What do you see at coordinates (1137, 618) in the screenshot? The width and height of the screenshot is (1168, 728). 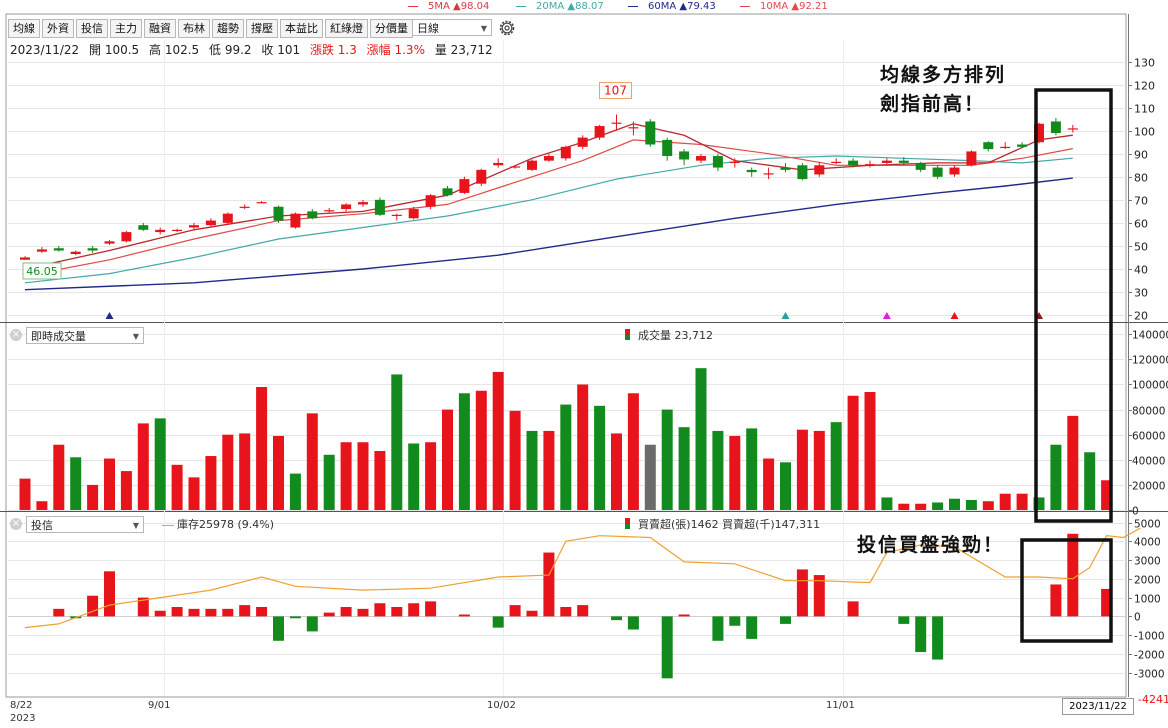 I see `trust-tick-label: 0` at bounding box center [1137, 618].